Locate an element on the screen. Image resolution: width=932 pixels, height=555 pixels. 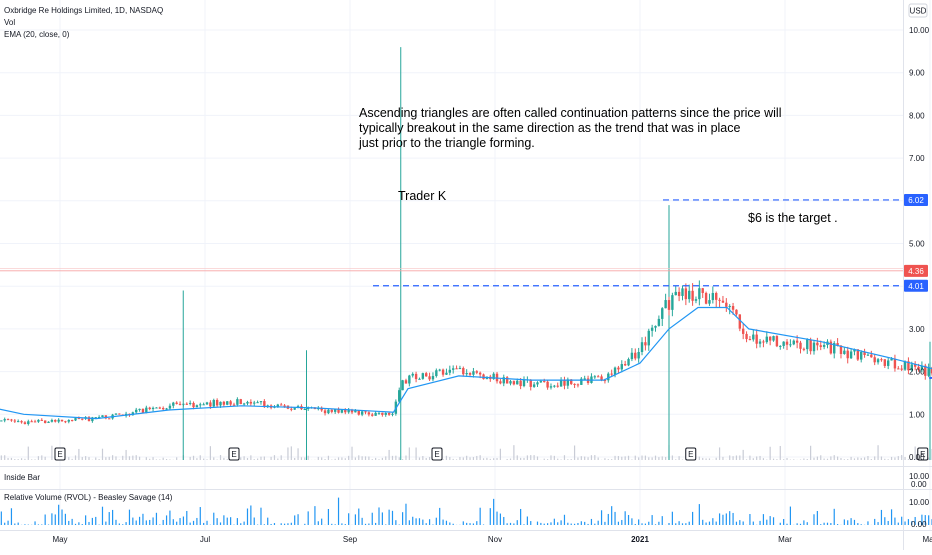
symbol-title: Oxbridge Re Holdings Limited, 1D, NASDAQ is located at coordinates (83, 10).